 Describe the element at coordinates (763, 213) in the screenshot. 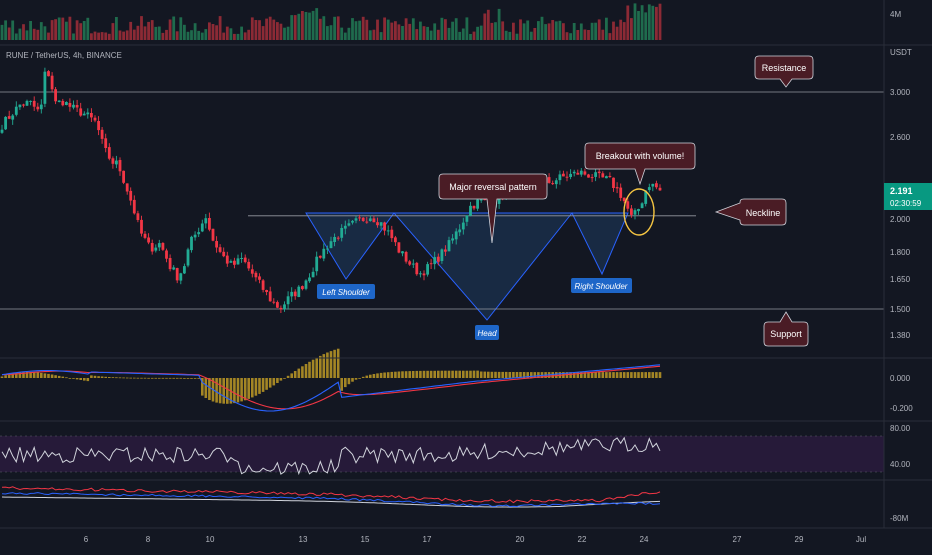

I see `neckline-label: Neckline` at that location.